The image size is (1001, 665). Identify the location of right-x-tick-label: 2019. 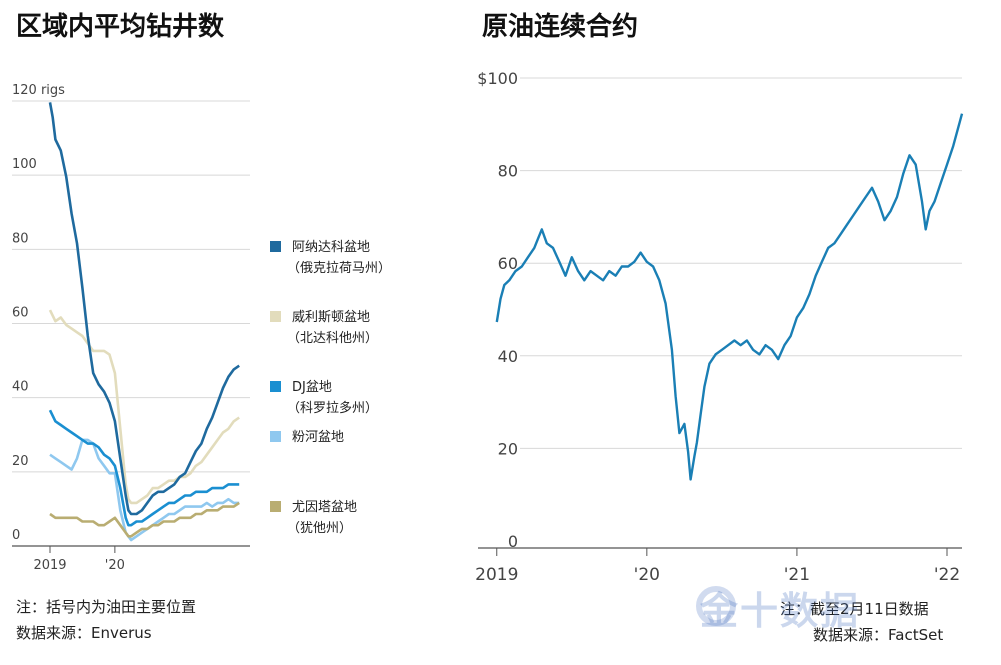
(496, 575).